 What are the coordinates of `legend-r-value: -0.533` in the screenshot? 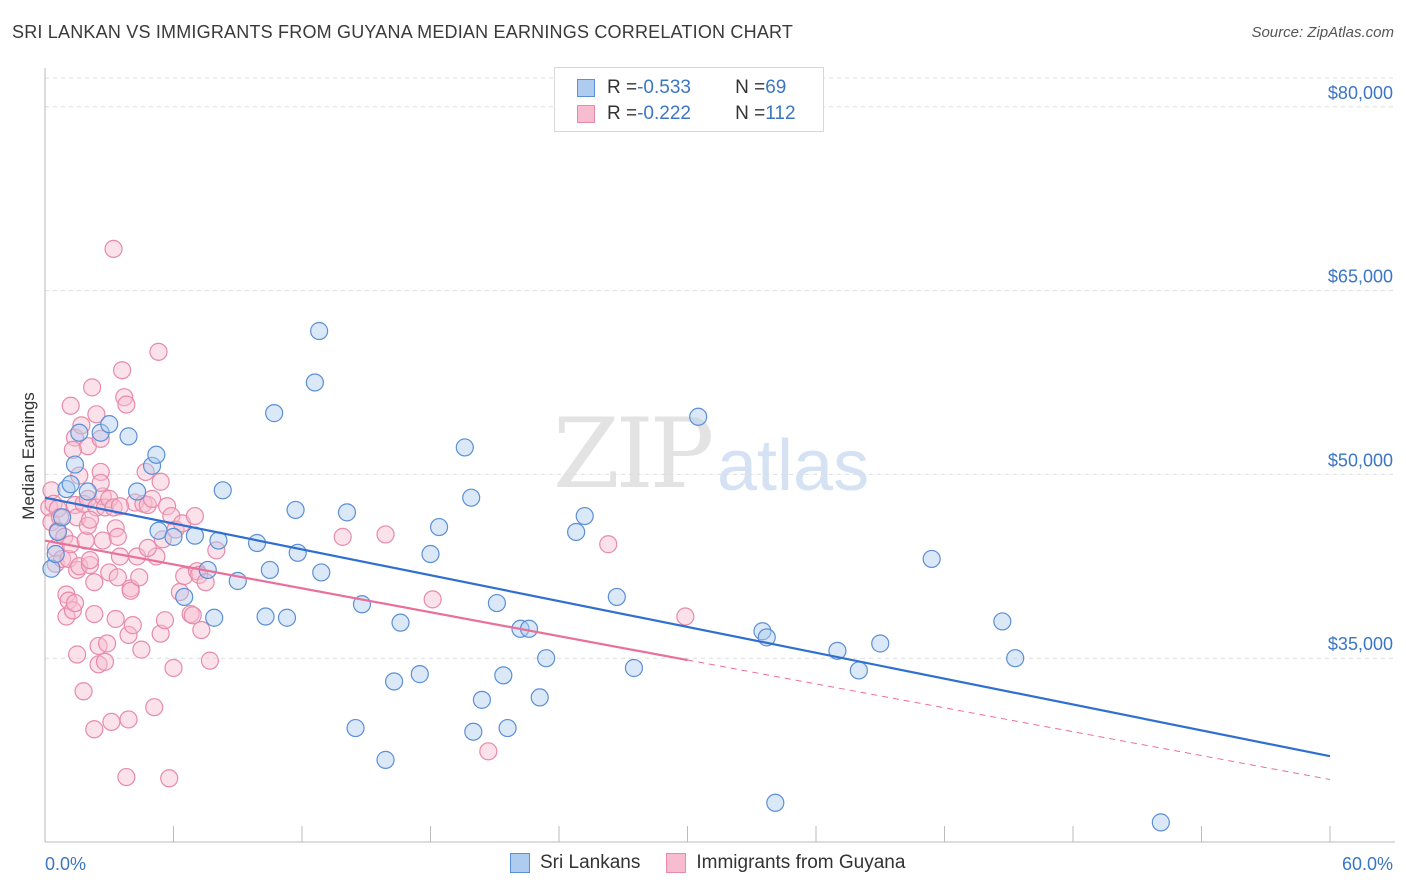 It's located at (664, 87).